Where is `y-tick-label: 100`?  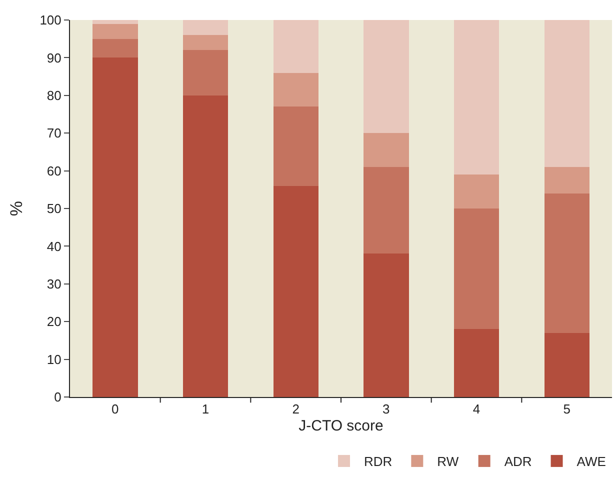 y-tick-label: 100 is located at coordinates (51, 20).